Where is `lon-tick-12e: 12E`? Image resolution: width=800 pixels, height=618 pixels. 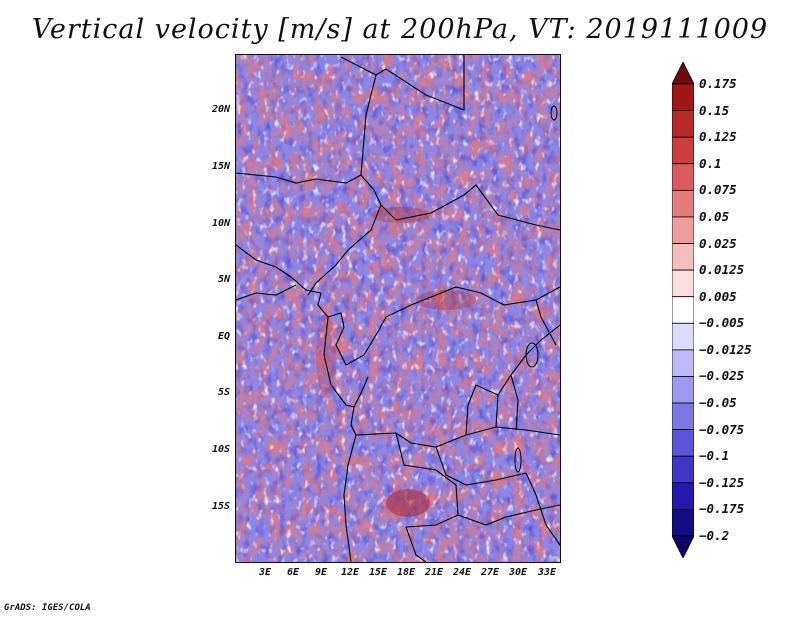
lon-tick-12e: 12E is located at coordinates (350, 572).